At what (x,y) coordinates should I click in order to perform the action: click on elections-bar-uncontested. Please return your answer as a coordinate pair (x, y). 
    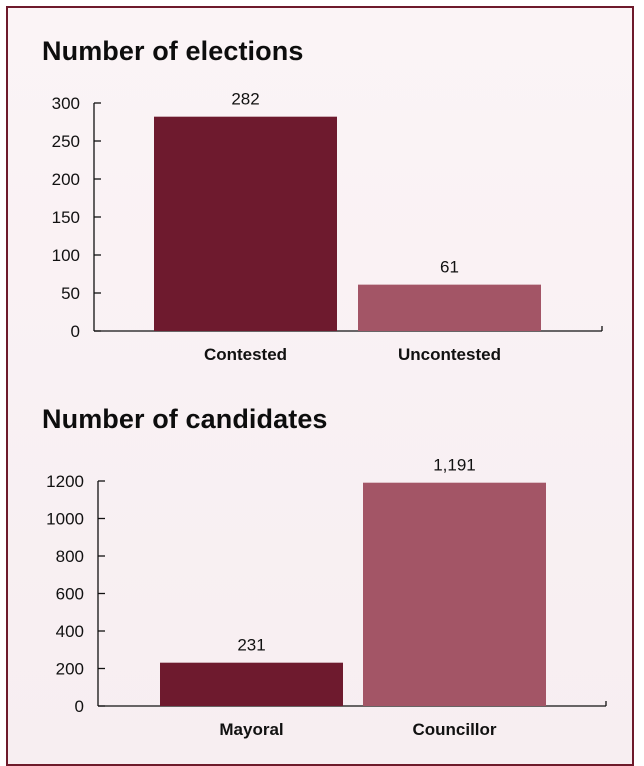
    Looking at the image, I should click on (449, 307).